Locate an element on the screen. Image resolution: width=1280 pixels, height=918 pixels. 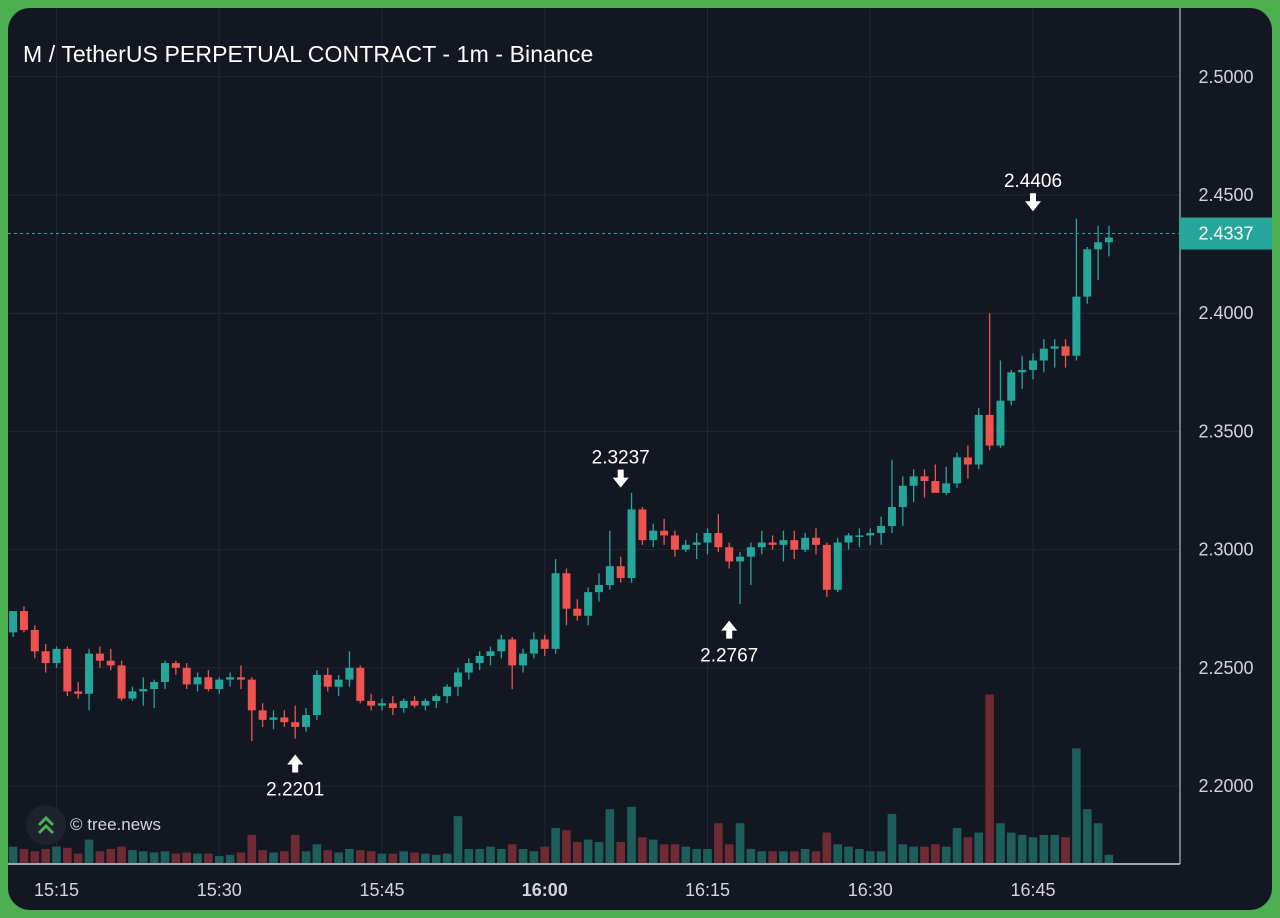
arrow-down-icon is located at coordinates (620, 478).